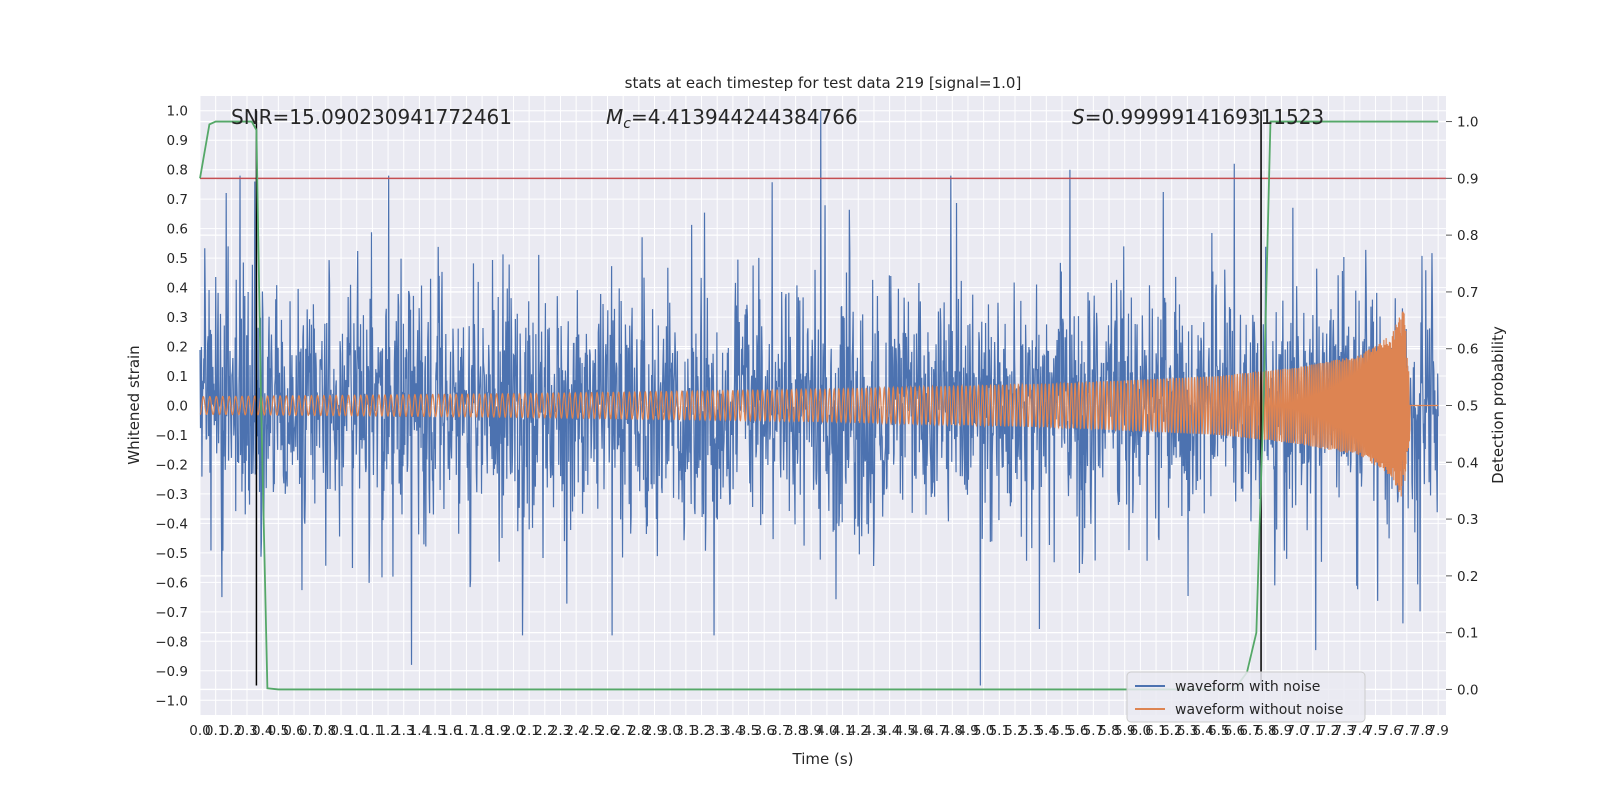 This screenshot has width=1600, height=800. I want to click on chirp-mass-annotation: Mc=4.413944244384766, so click(732, 118).